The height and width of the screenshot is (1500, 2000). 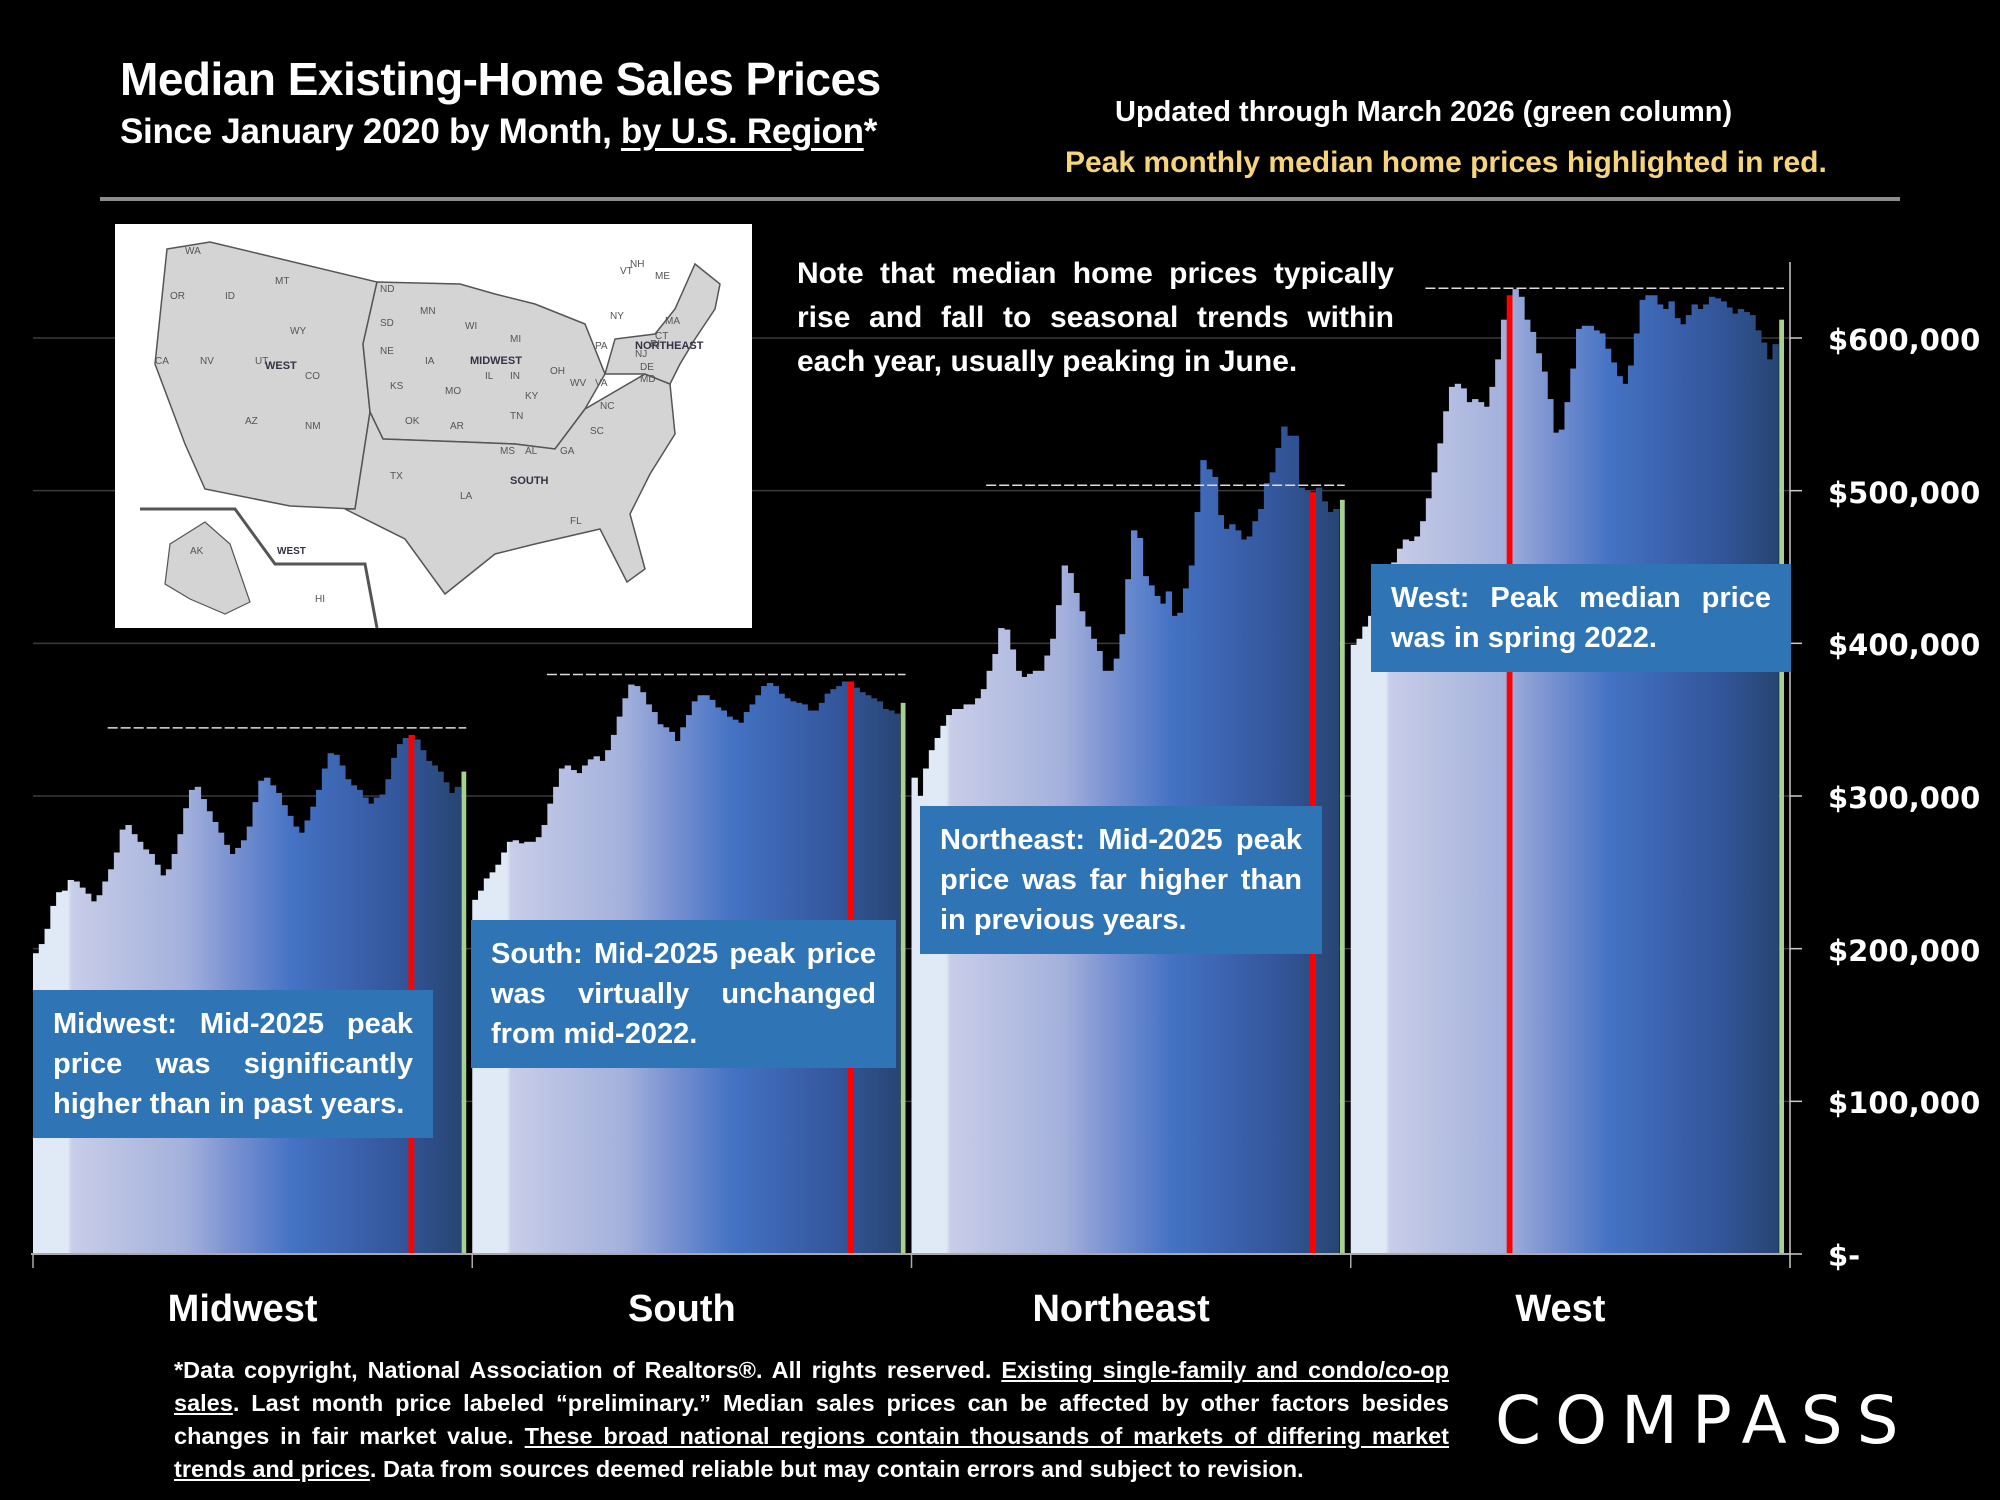 I want to click on map-state-label: DE, so click(x=647, y=367).